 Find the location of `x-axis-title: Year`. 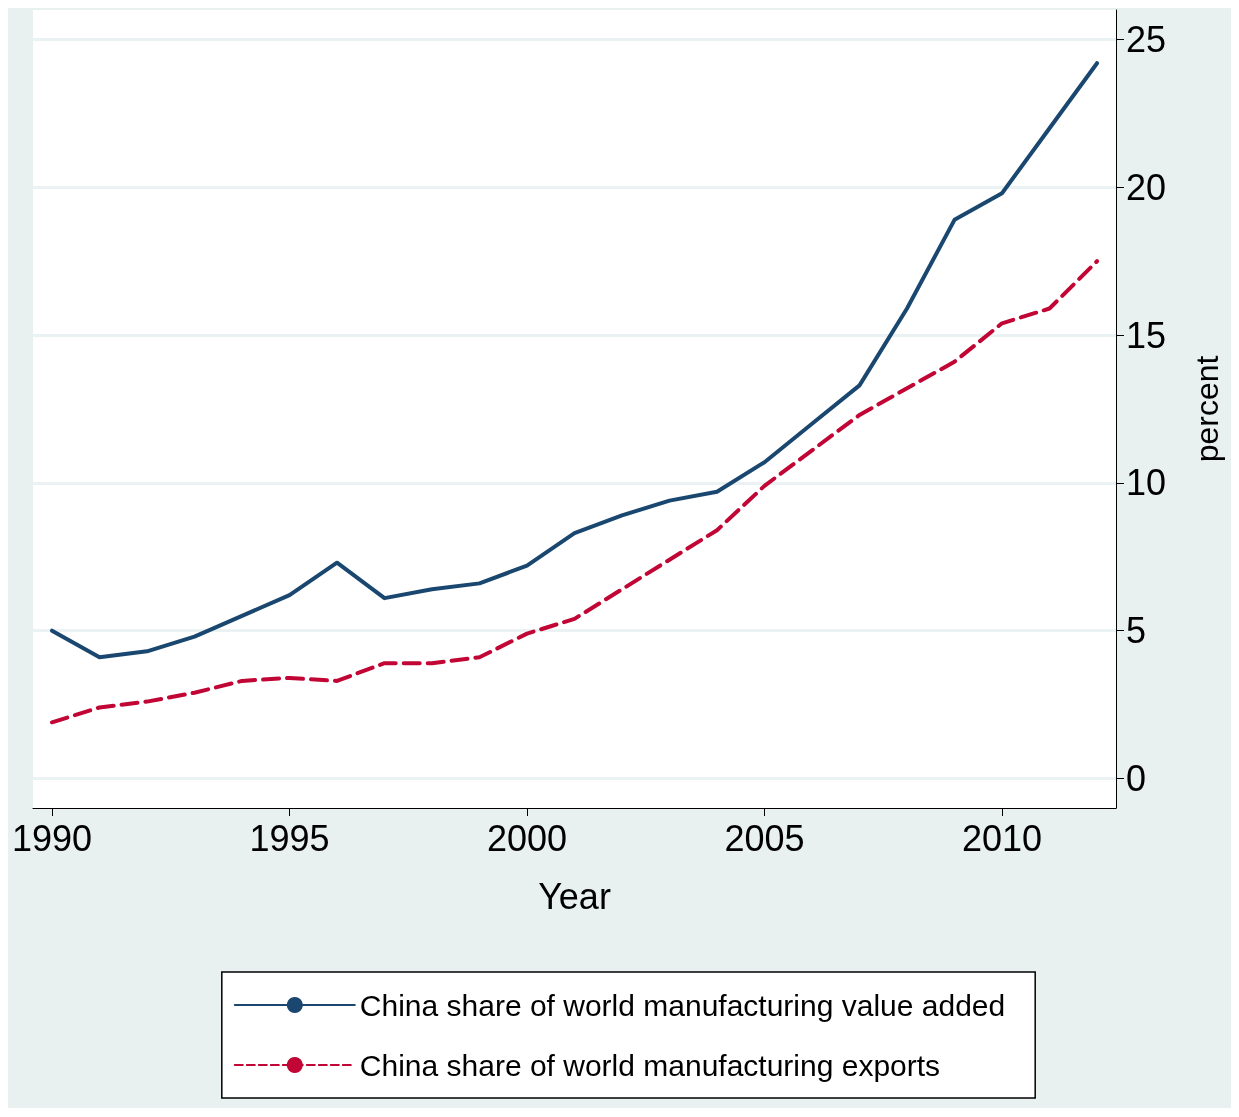

x-axis-title: Year is located at coordinates (574, 896).